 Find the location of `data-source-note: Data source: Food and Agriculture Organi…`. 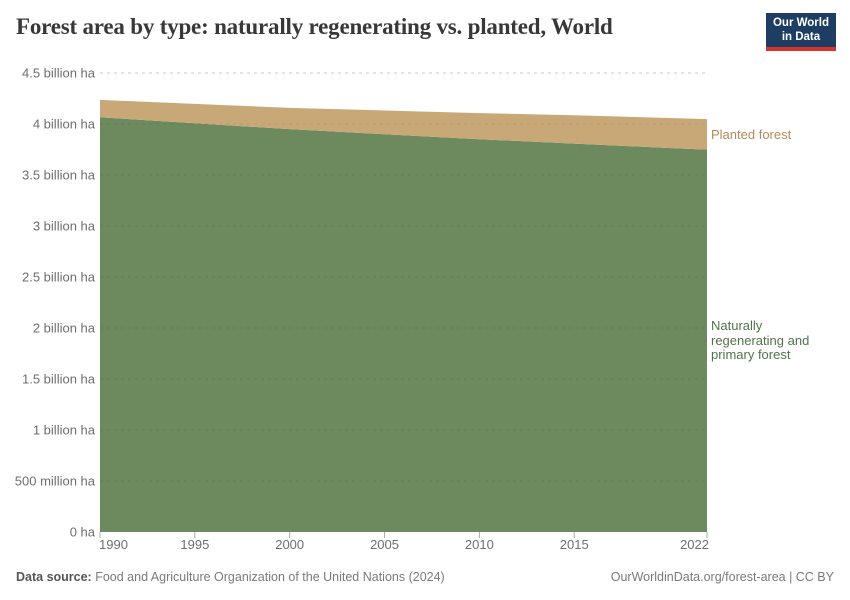

data-source-note: Data source: Food and Agriculture Organi… is located at coordinates (230, 577).